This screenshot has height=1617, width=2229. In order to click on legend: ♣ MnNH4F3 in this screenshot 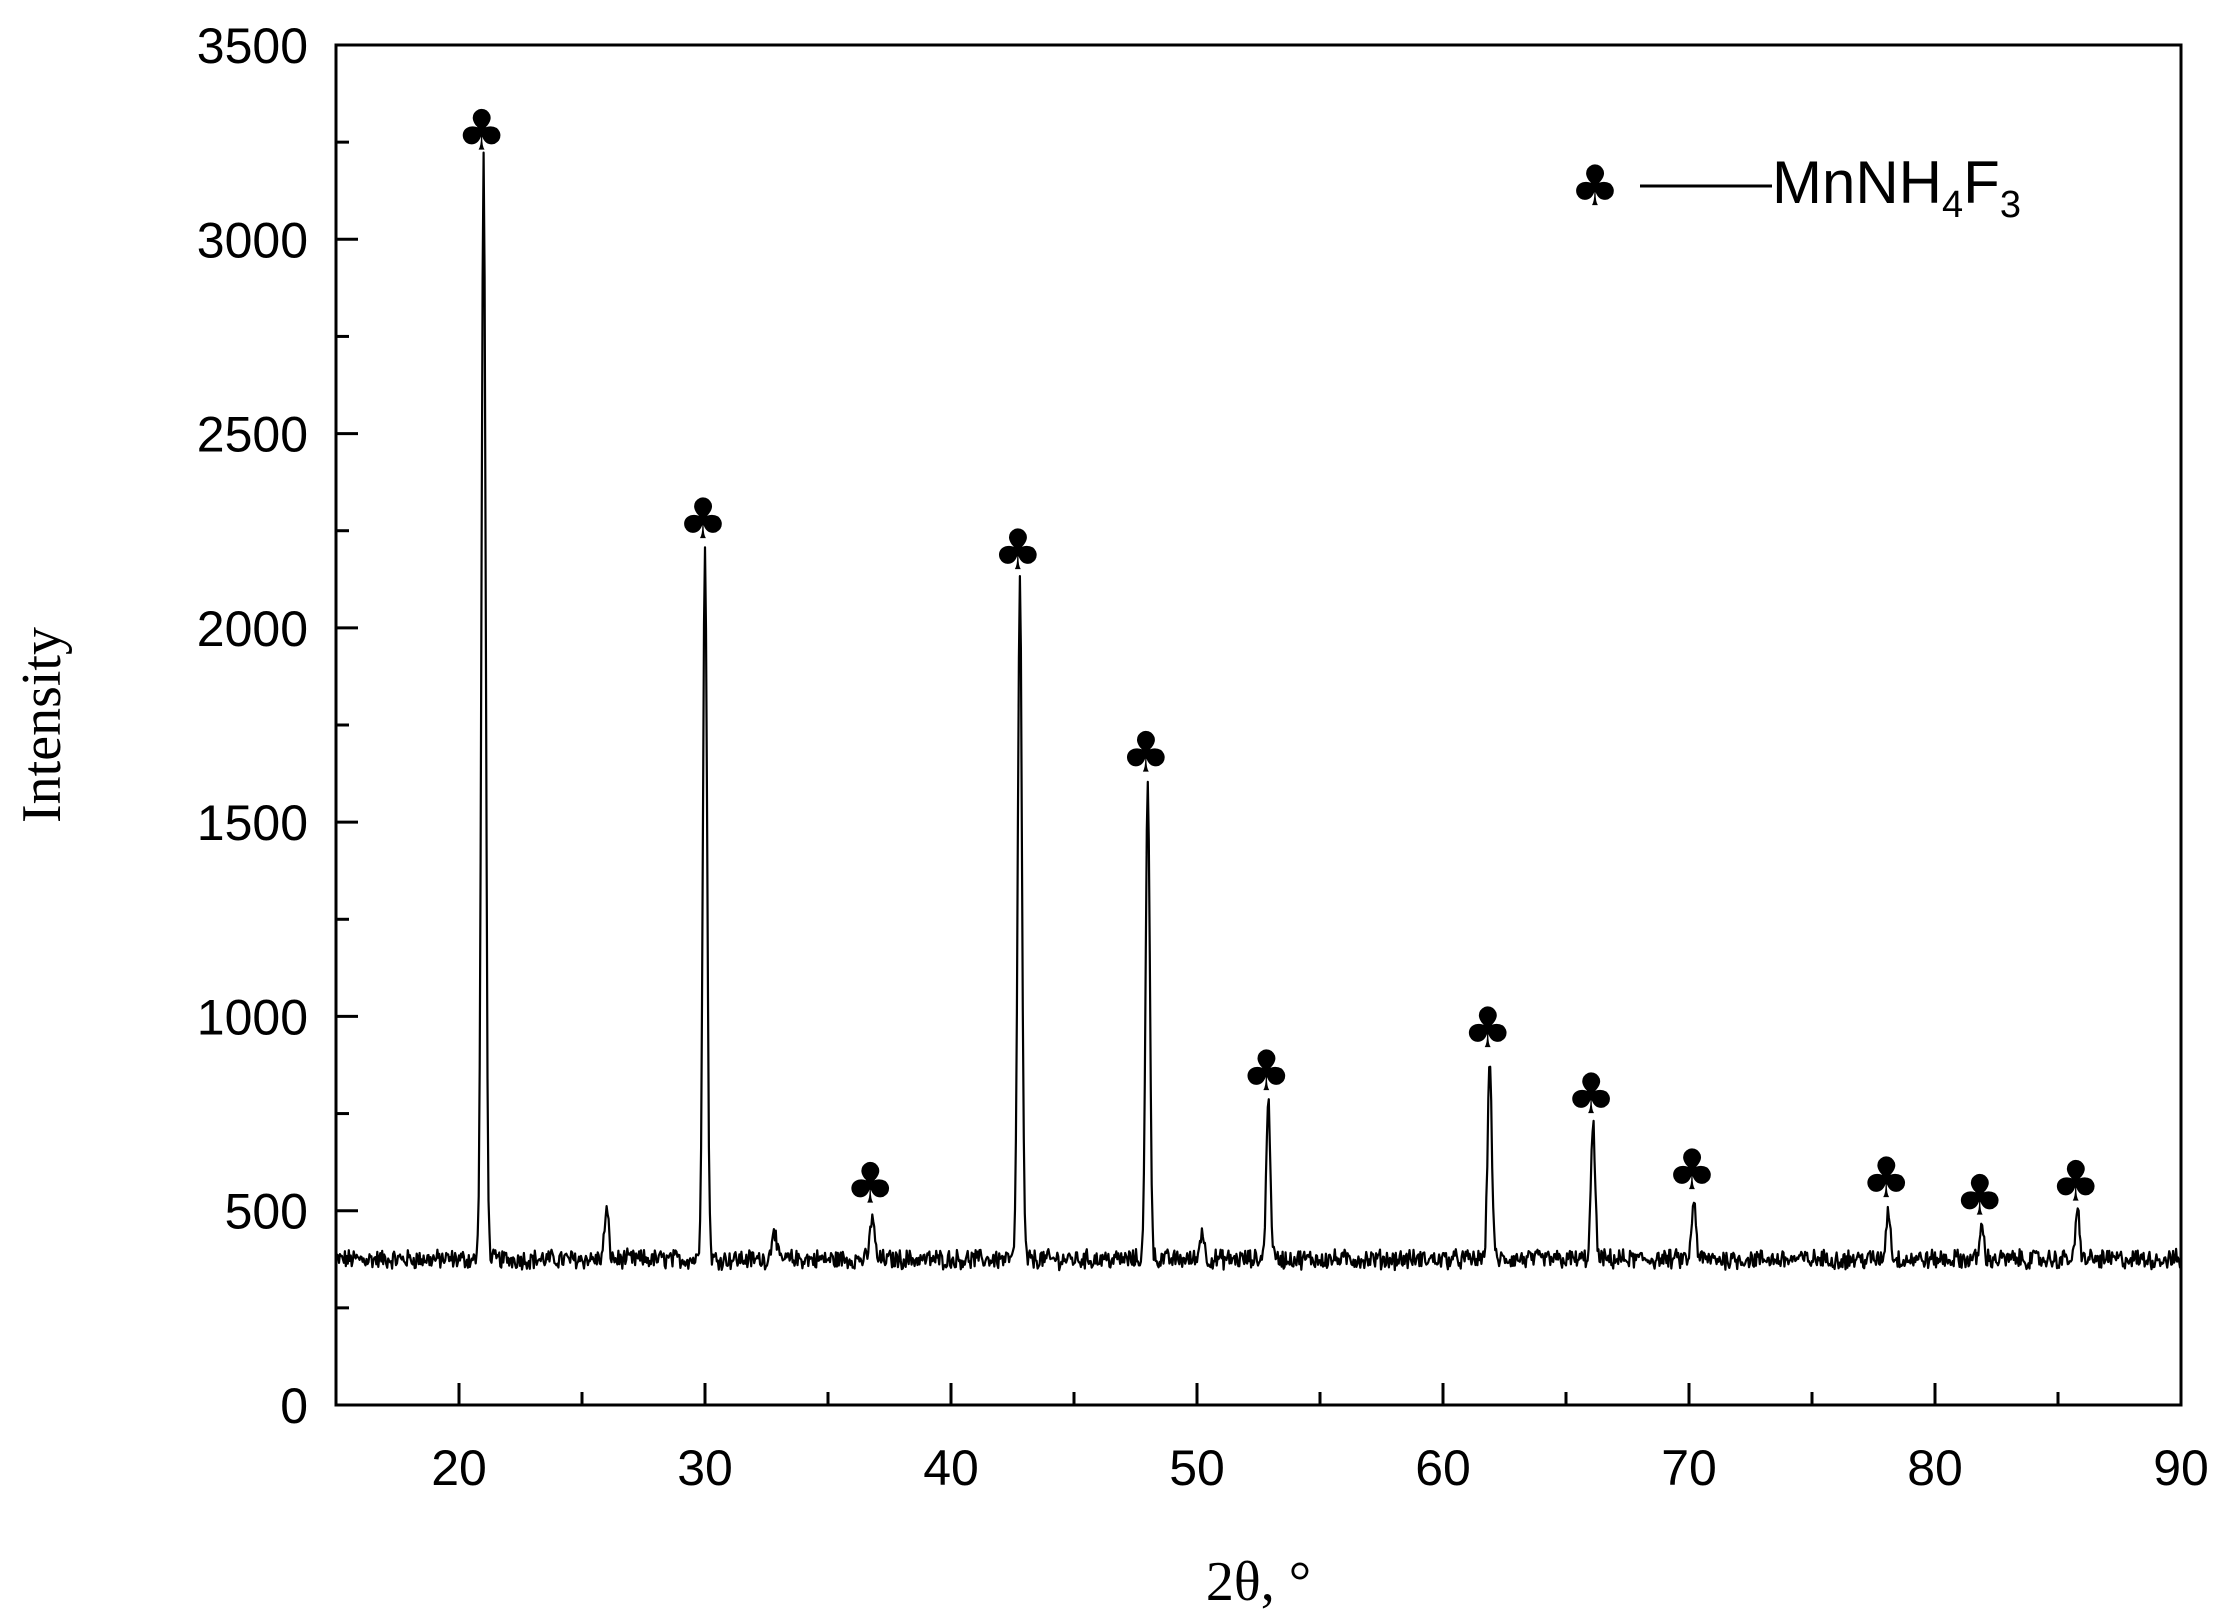, I will do `click(1795, 187)`.